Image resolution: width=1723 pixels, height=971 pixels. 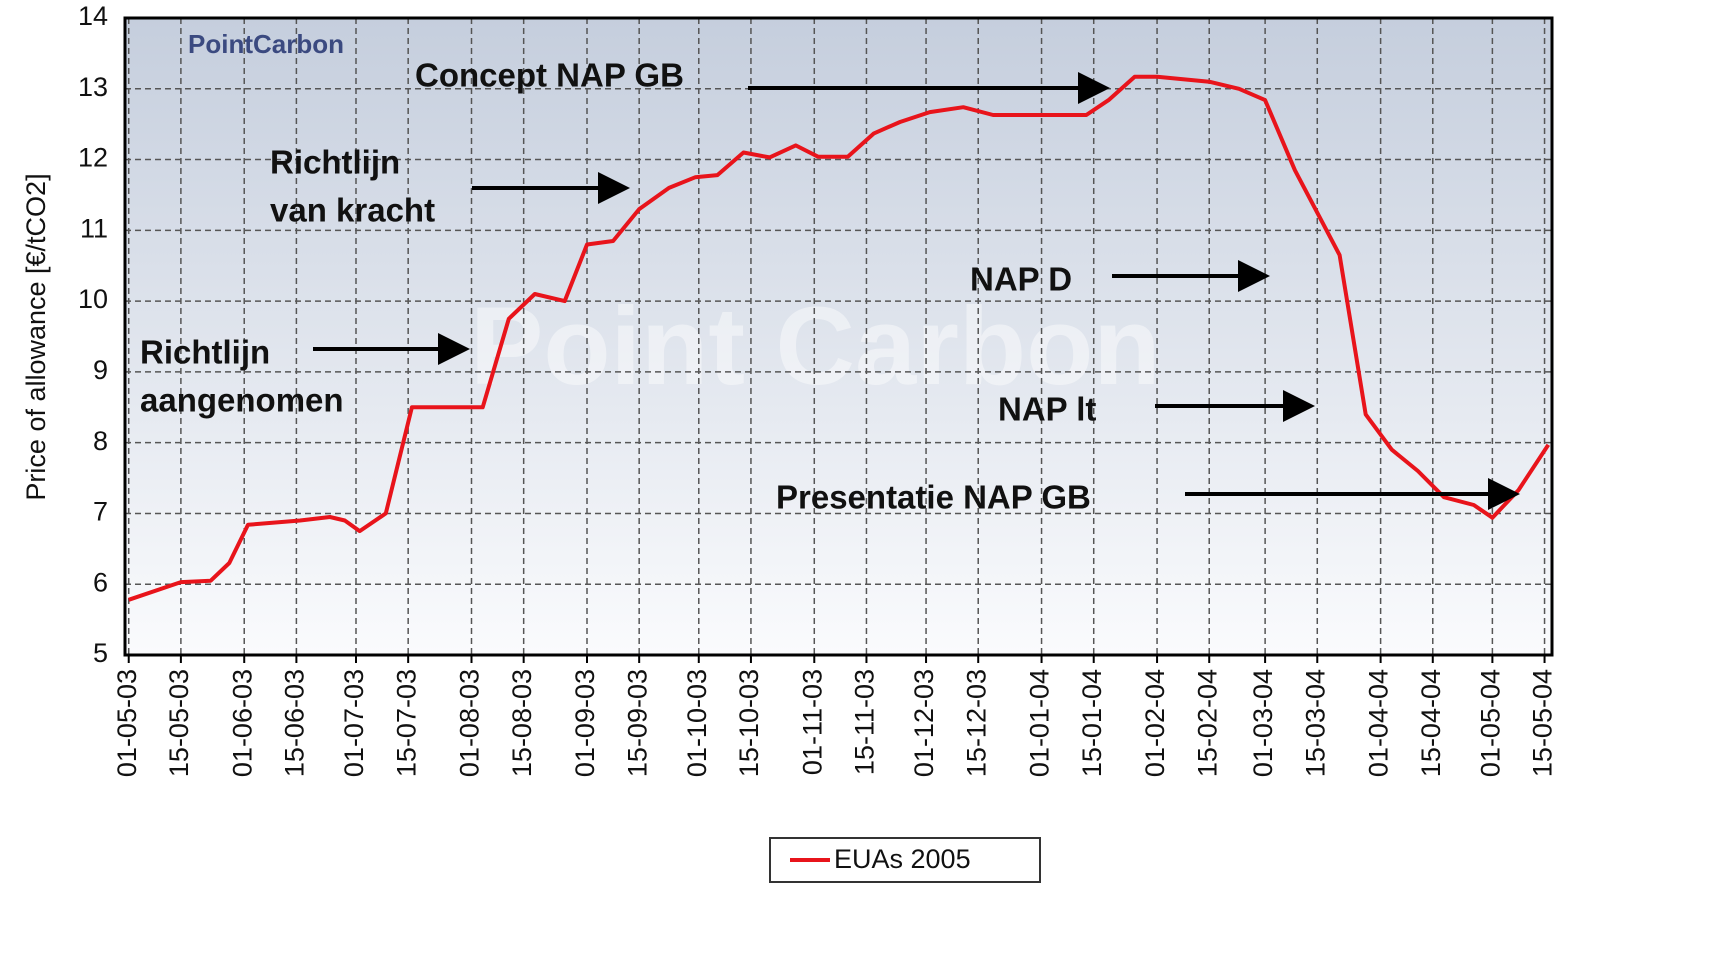 What do you see at coordinates (1207, 723) in the screenshot?
I see `x-tick-label: 15-02-04` at bounding box center [1207, 723].